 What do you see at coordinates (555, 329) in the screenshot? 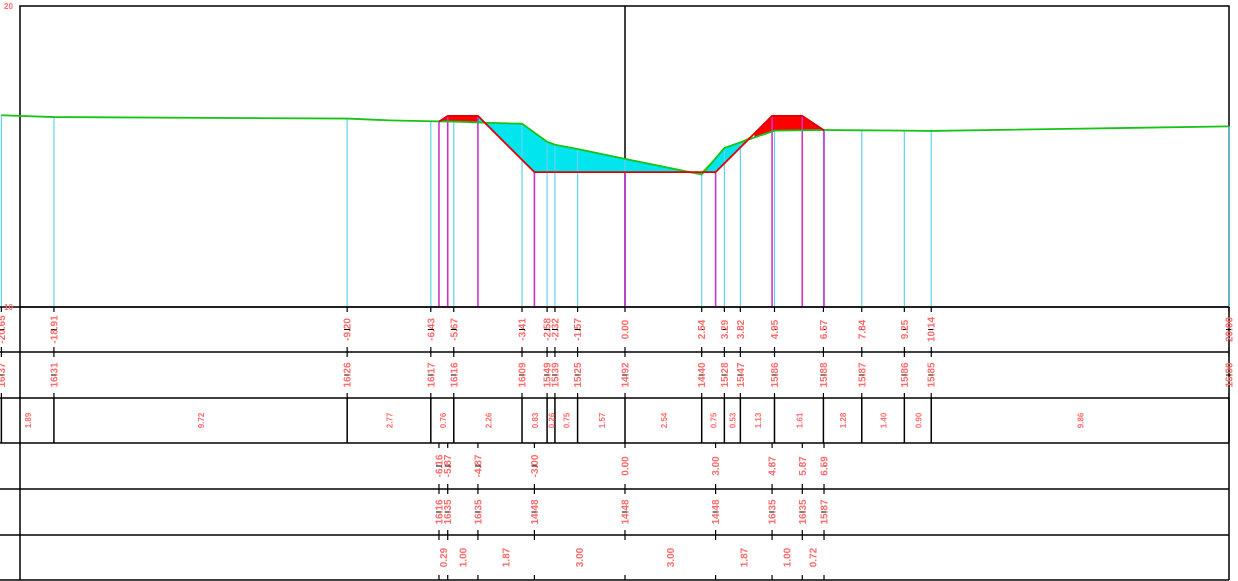
I see `offset-label: -2.32` at bounding box center [555, 329].